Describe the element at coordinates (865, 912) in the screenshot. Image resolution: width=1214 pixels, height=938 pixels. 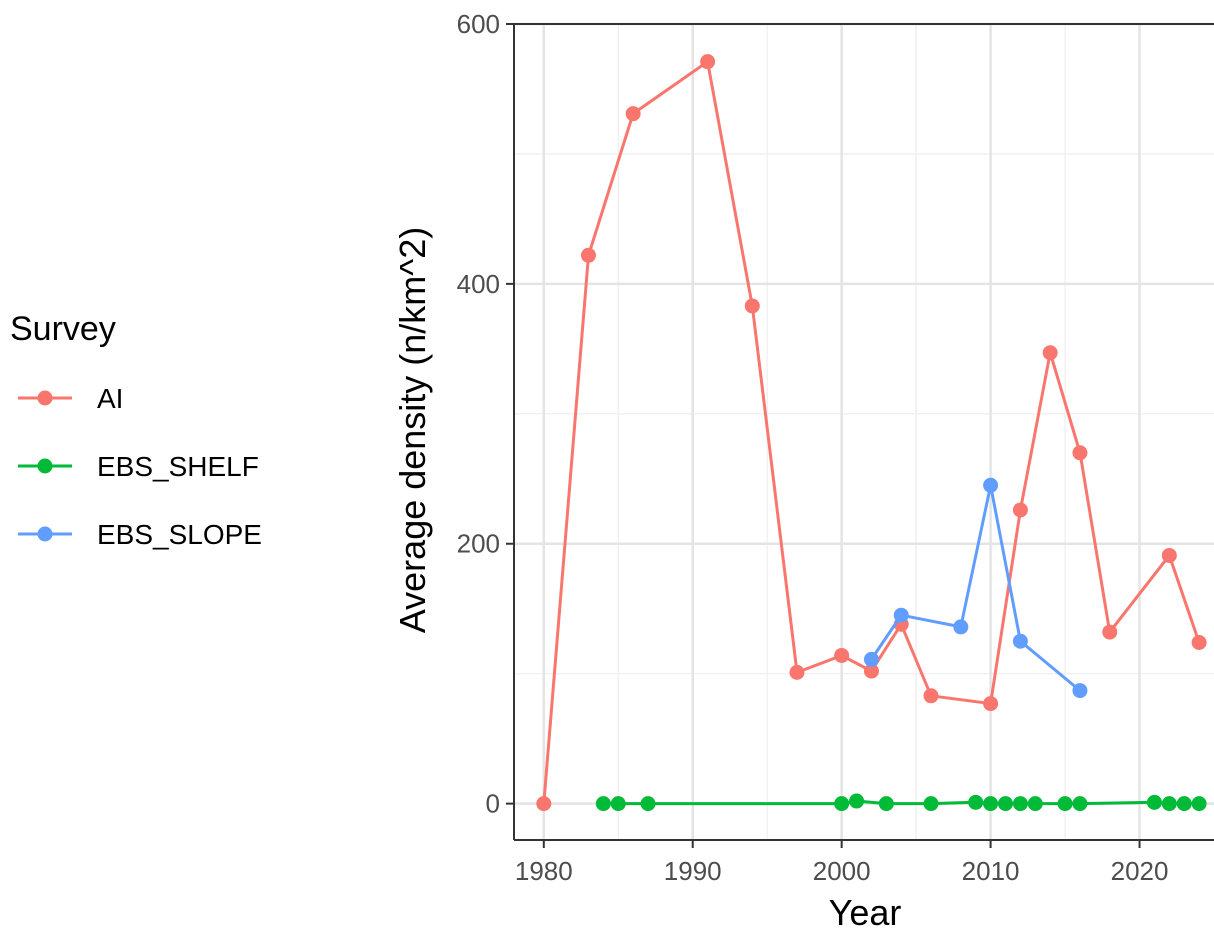
I see `x-axis-title: Year` at that location.